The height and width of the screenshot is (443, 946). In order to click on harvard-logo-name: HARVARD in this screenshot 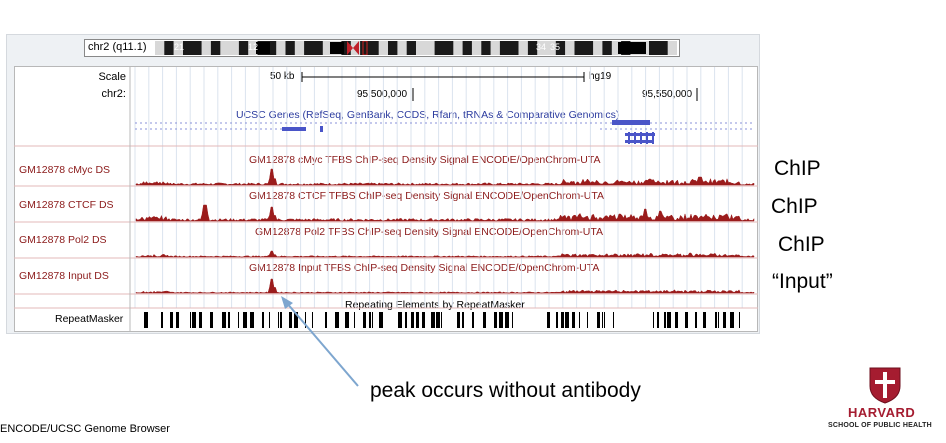, I will do `click(882, 412)`.